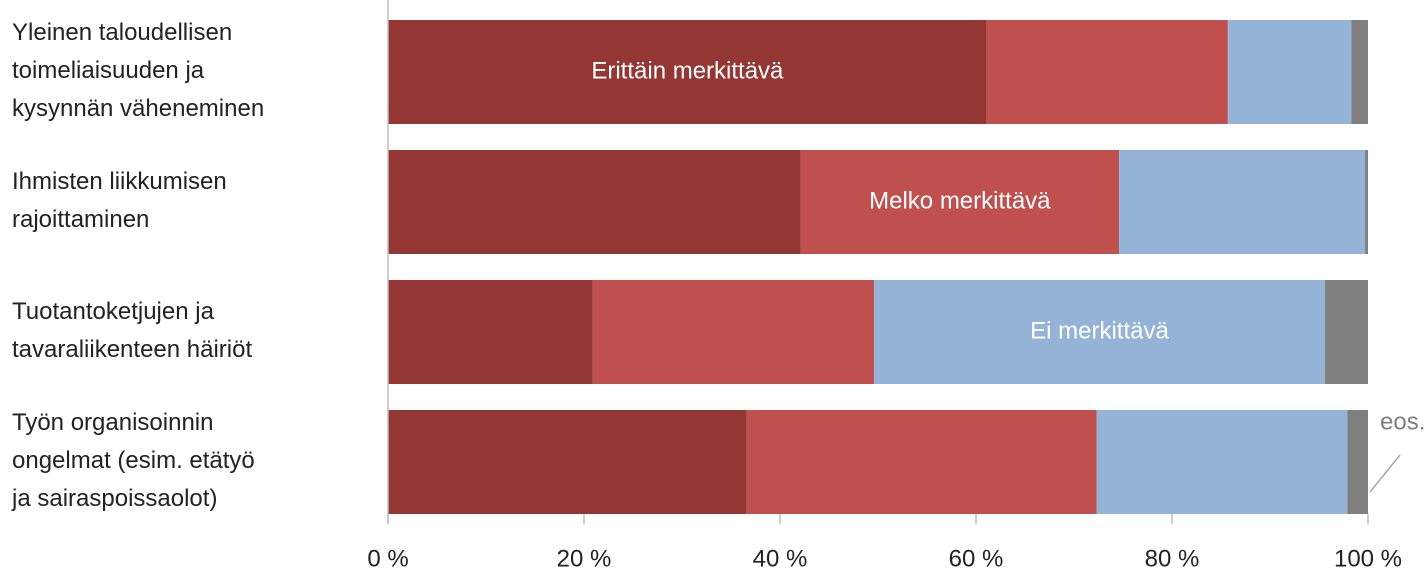 This screenshot has width=1426, height=582. What do you see at coordinates (780, 558) in the screenshot?
I see `x-tick-label: 40 %` at bounding box center [780, 558].